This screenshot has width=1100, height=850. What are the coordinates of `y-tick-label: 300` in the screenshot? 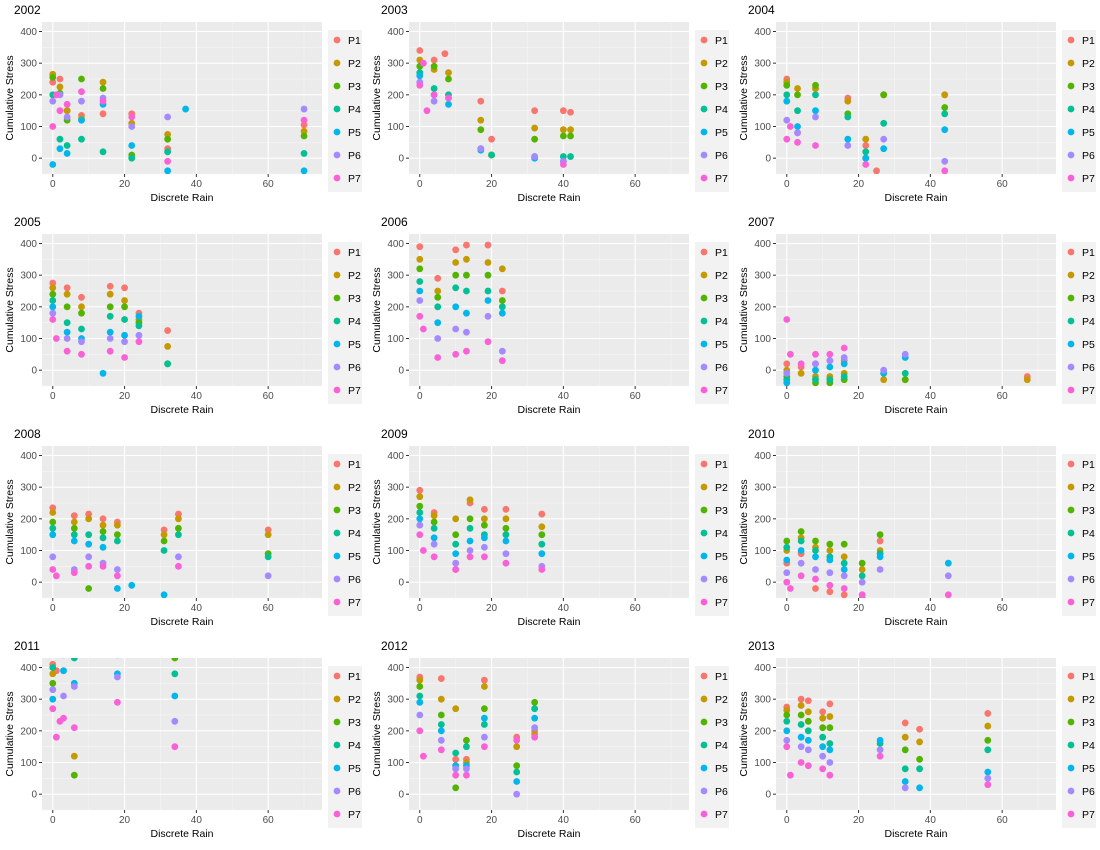 It's located at (395, 488).